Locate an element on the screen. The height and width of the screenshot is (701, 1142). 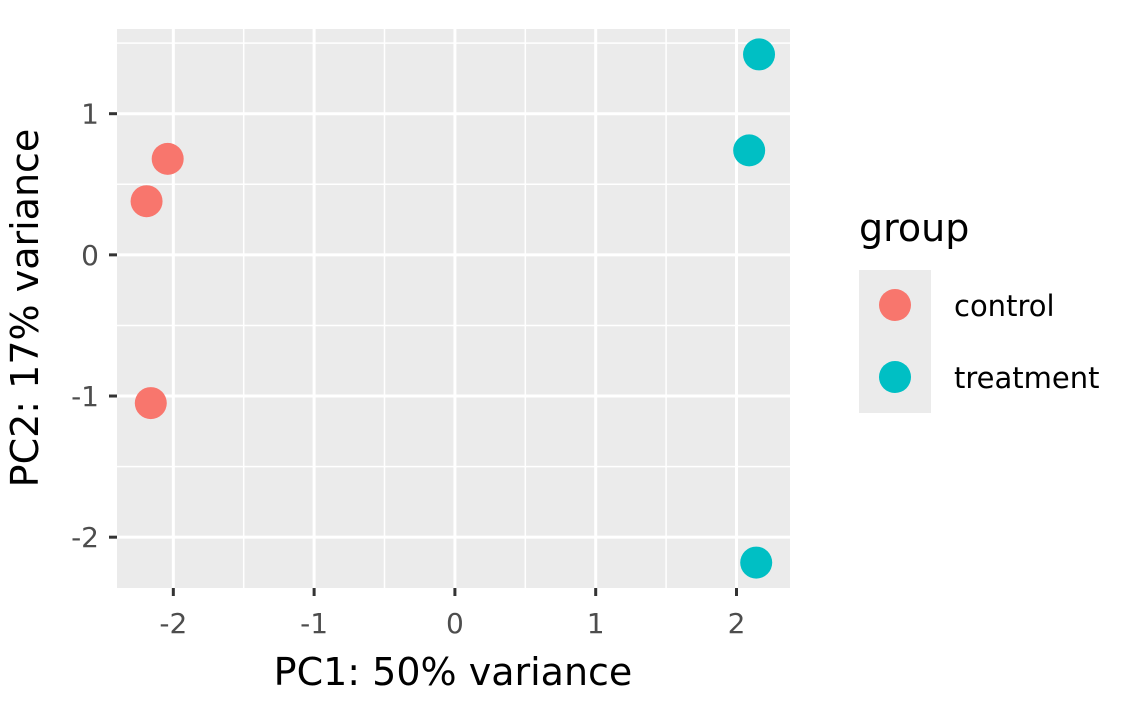
x-tick-label: -1 is located at coordinates (314, 623).